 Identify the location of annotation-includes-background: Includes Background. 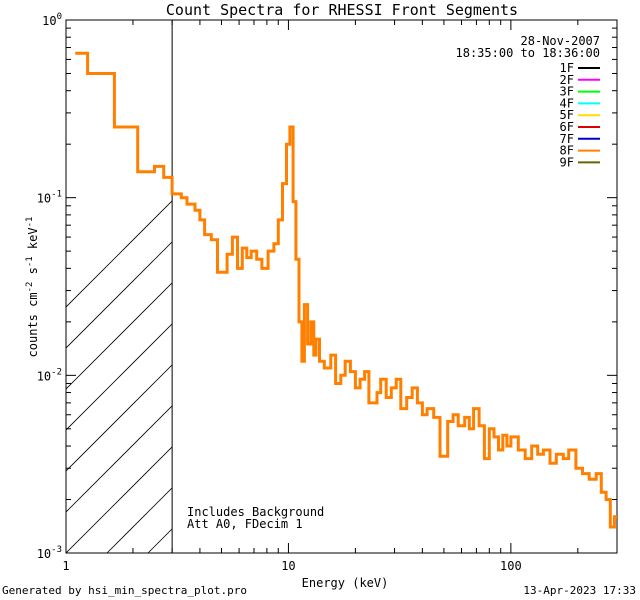
(255, 512).